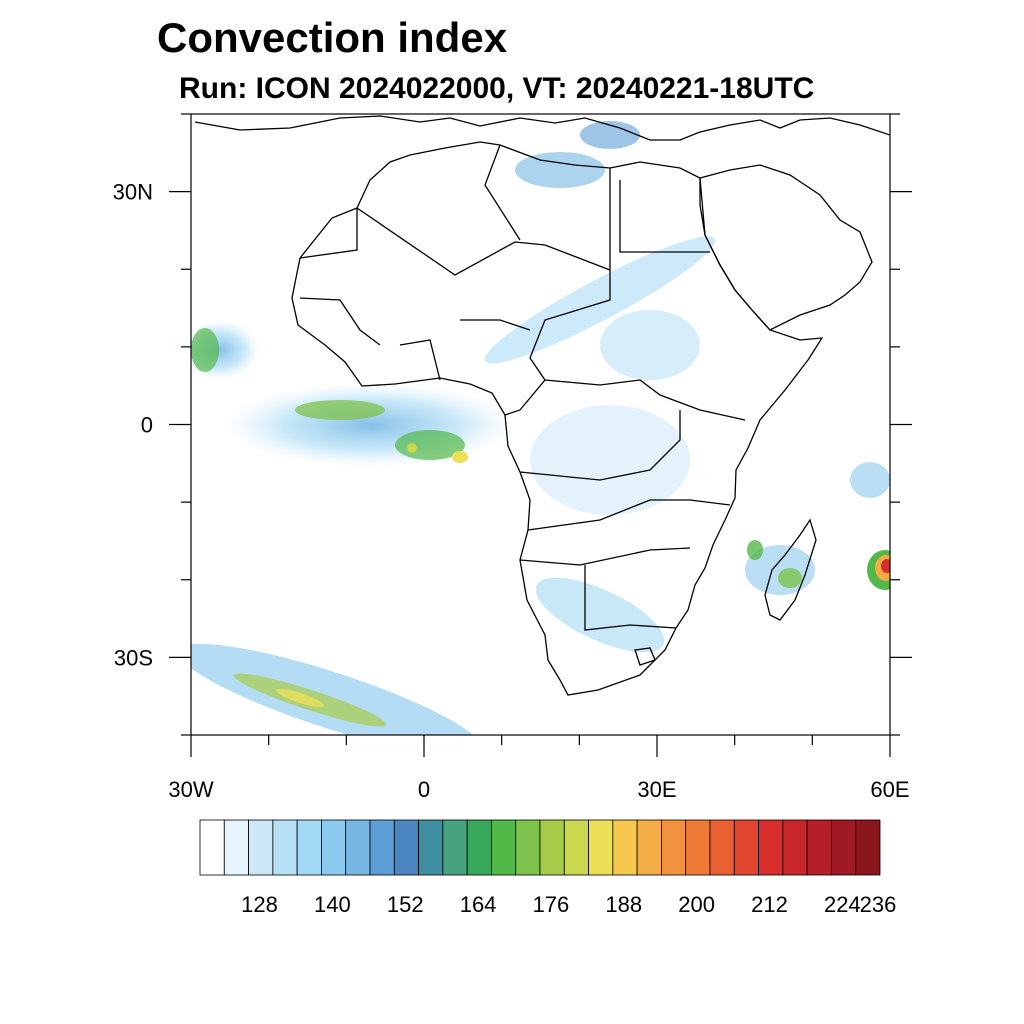  Describe the element at coordinates (786, 247) in the screenshot. I see `arabia-coastline` at that location.